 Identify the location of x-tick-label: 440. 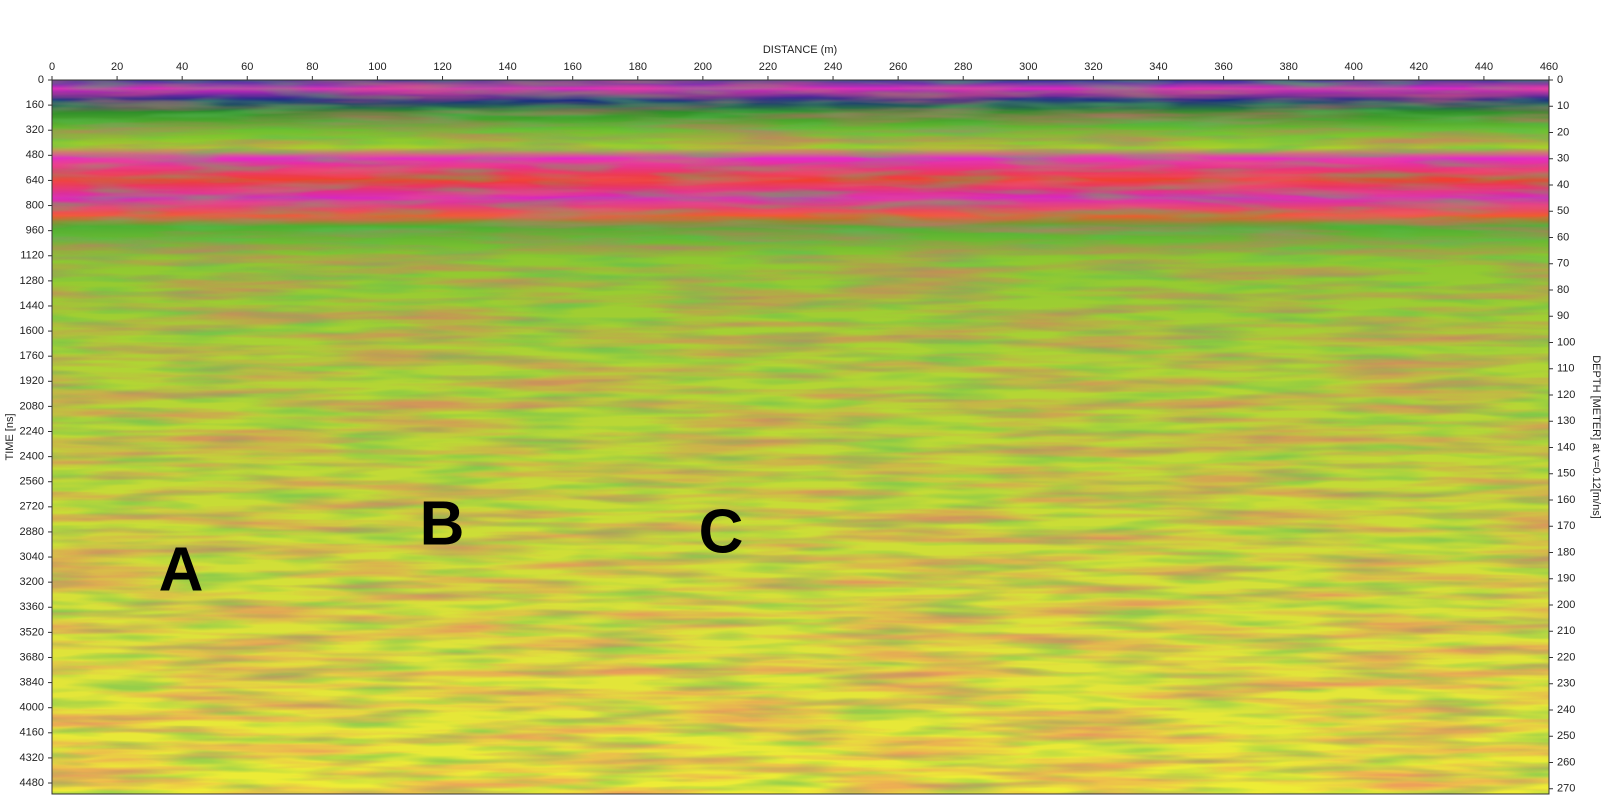
(1484, 67).